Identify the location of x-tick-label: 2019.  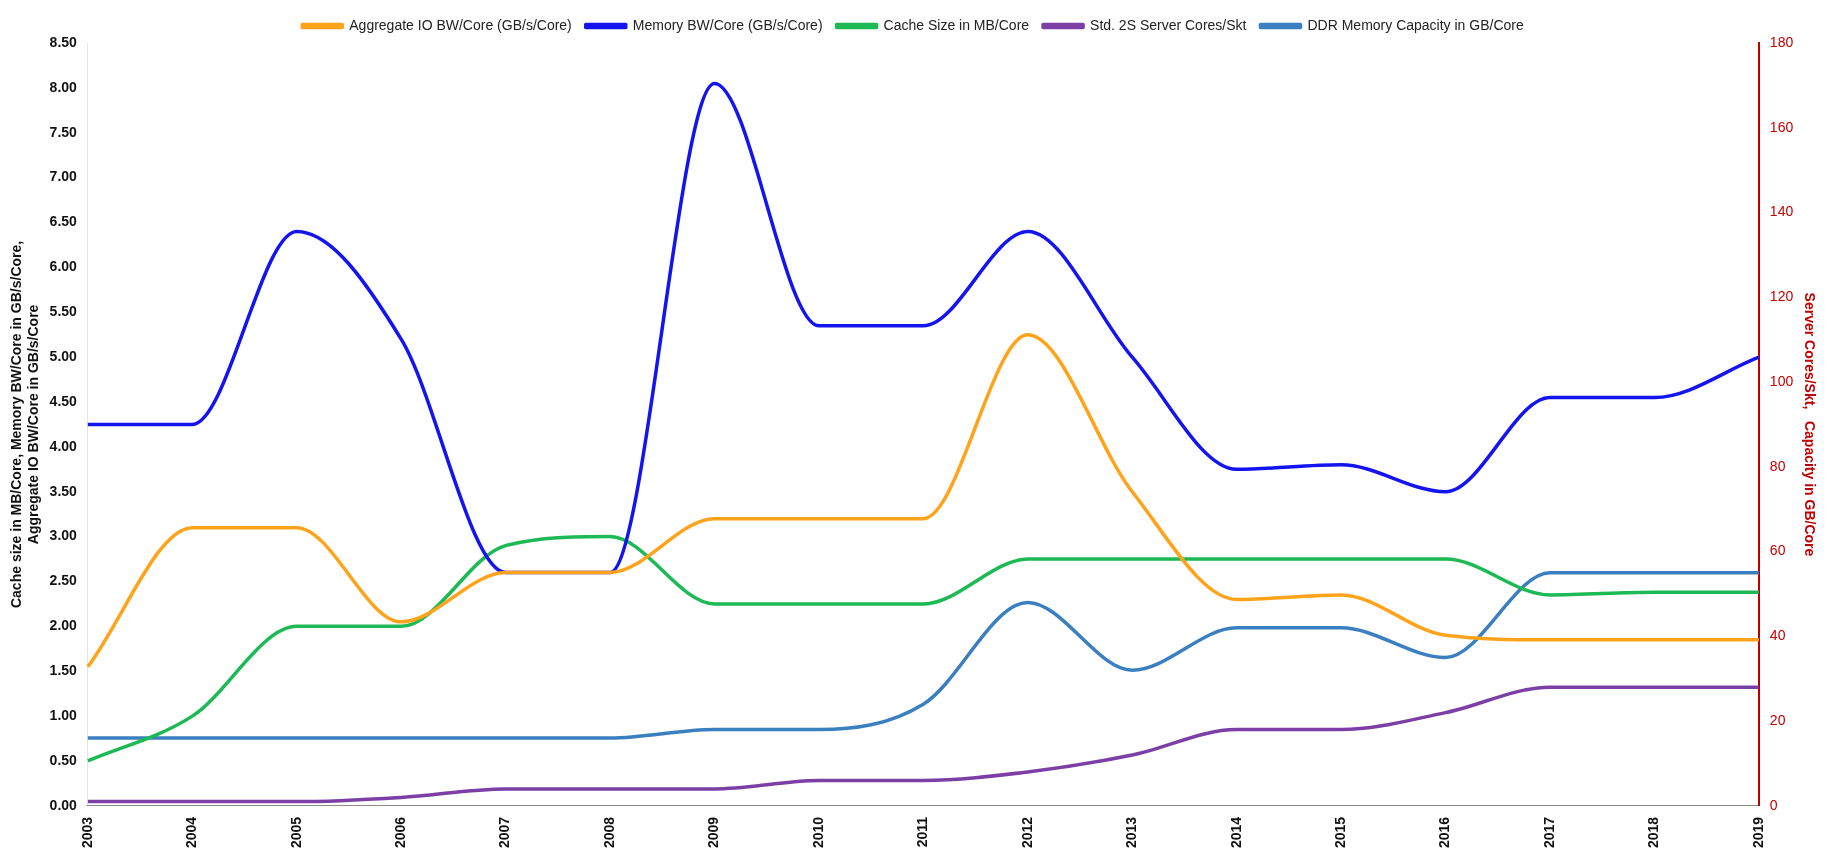
(1757, 832).